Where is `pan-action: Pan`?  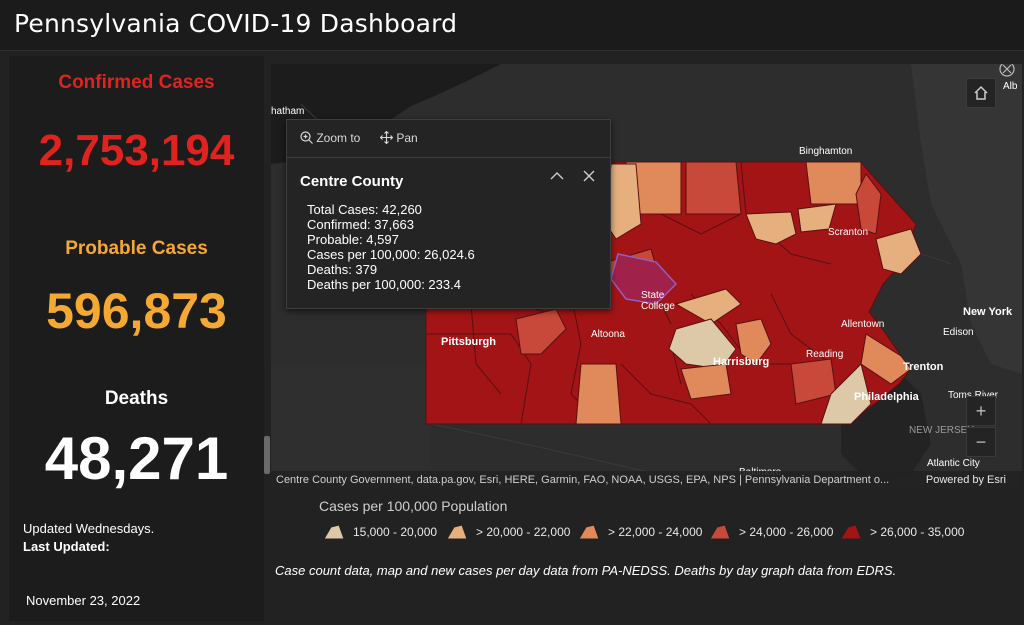 pan-action: Pan is located at coordinates (398, 137).